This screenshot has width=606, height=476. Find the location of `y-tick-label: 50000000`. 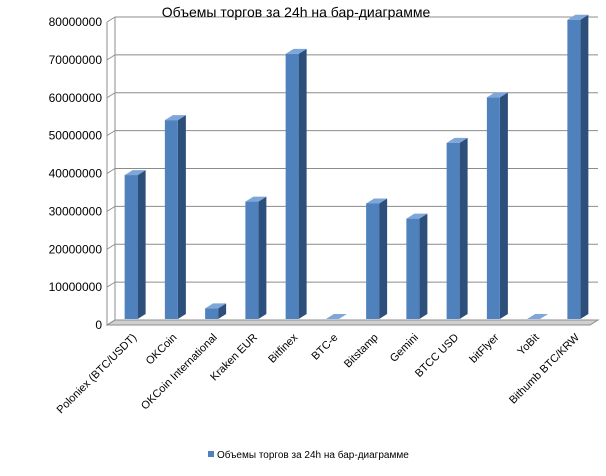

y-tick-label: 50000000 is located at coordinates (76, 136).